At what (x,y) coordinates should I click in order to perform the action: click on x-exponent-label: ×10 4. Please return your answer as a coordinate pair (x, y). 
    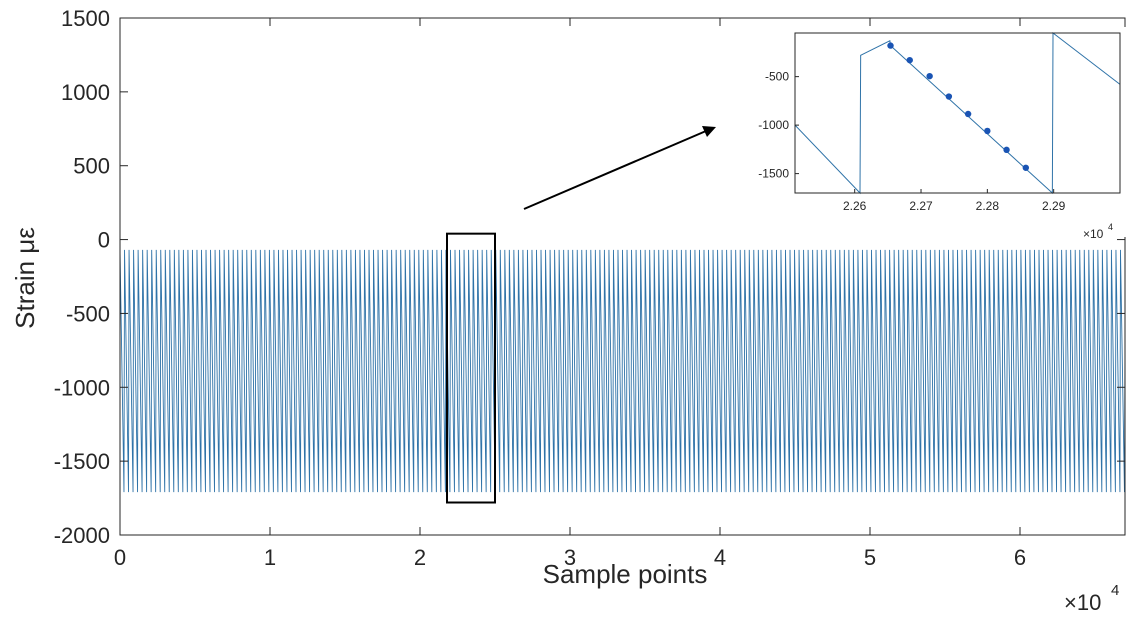
    Looking at the image, I should click on (1091, 598).